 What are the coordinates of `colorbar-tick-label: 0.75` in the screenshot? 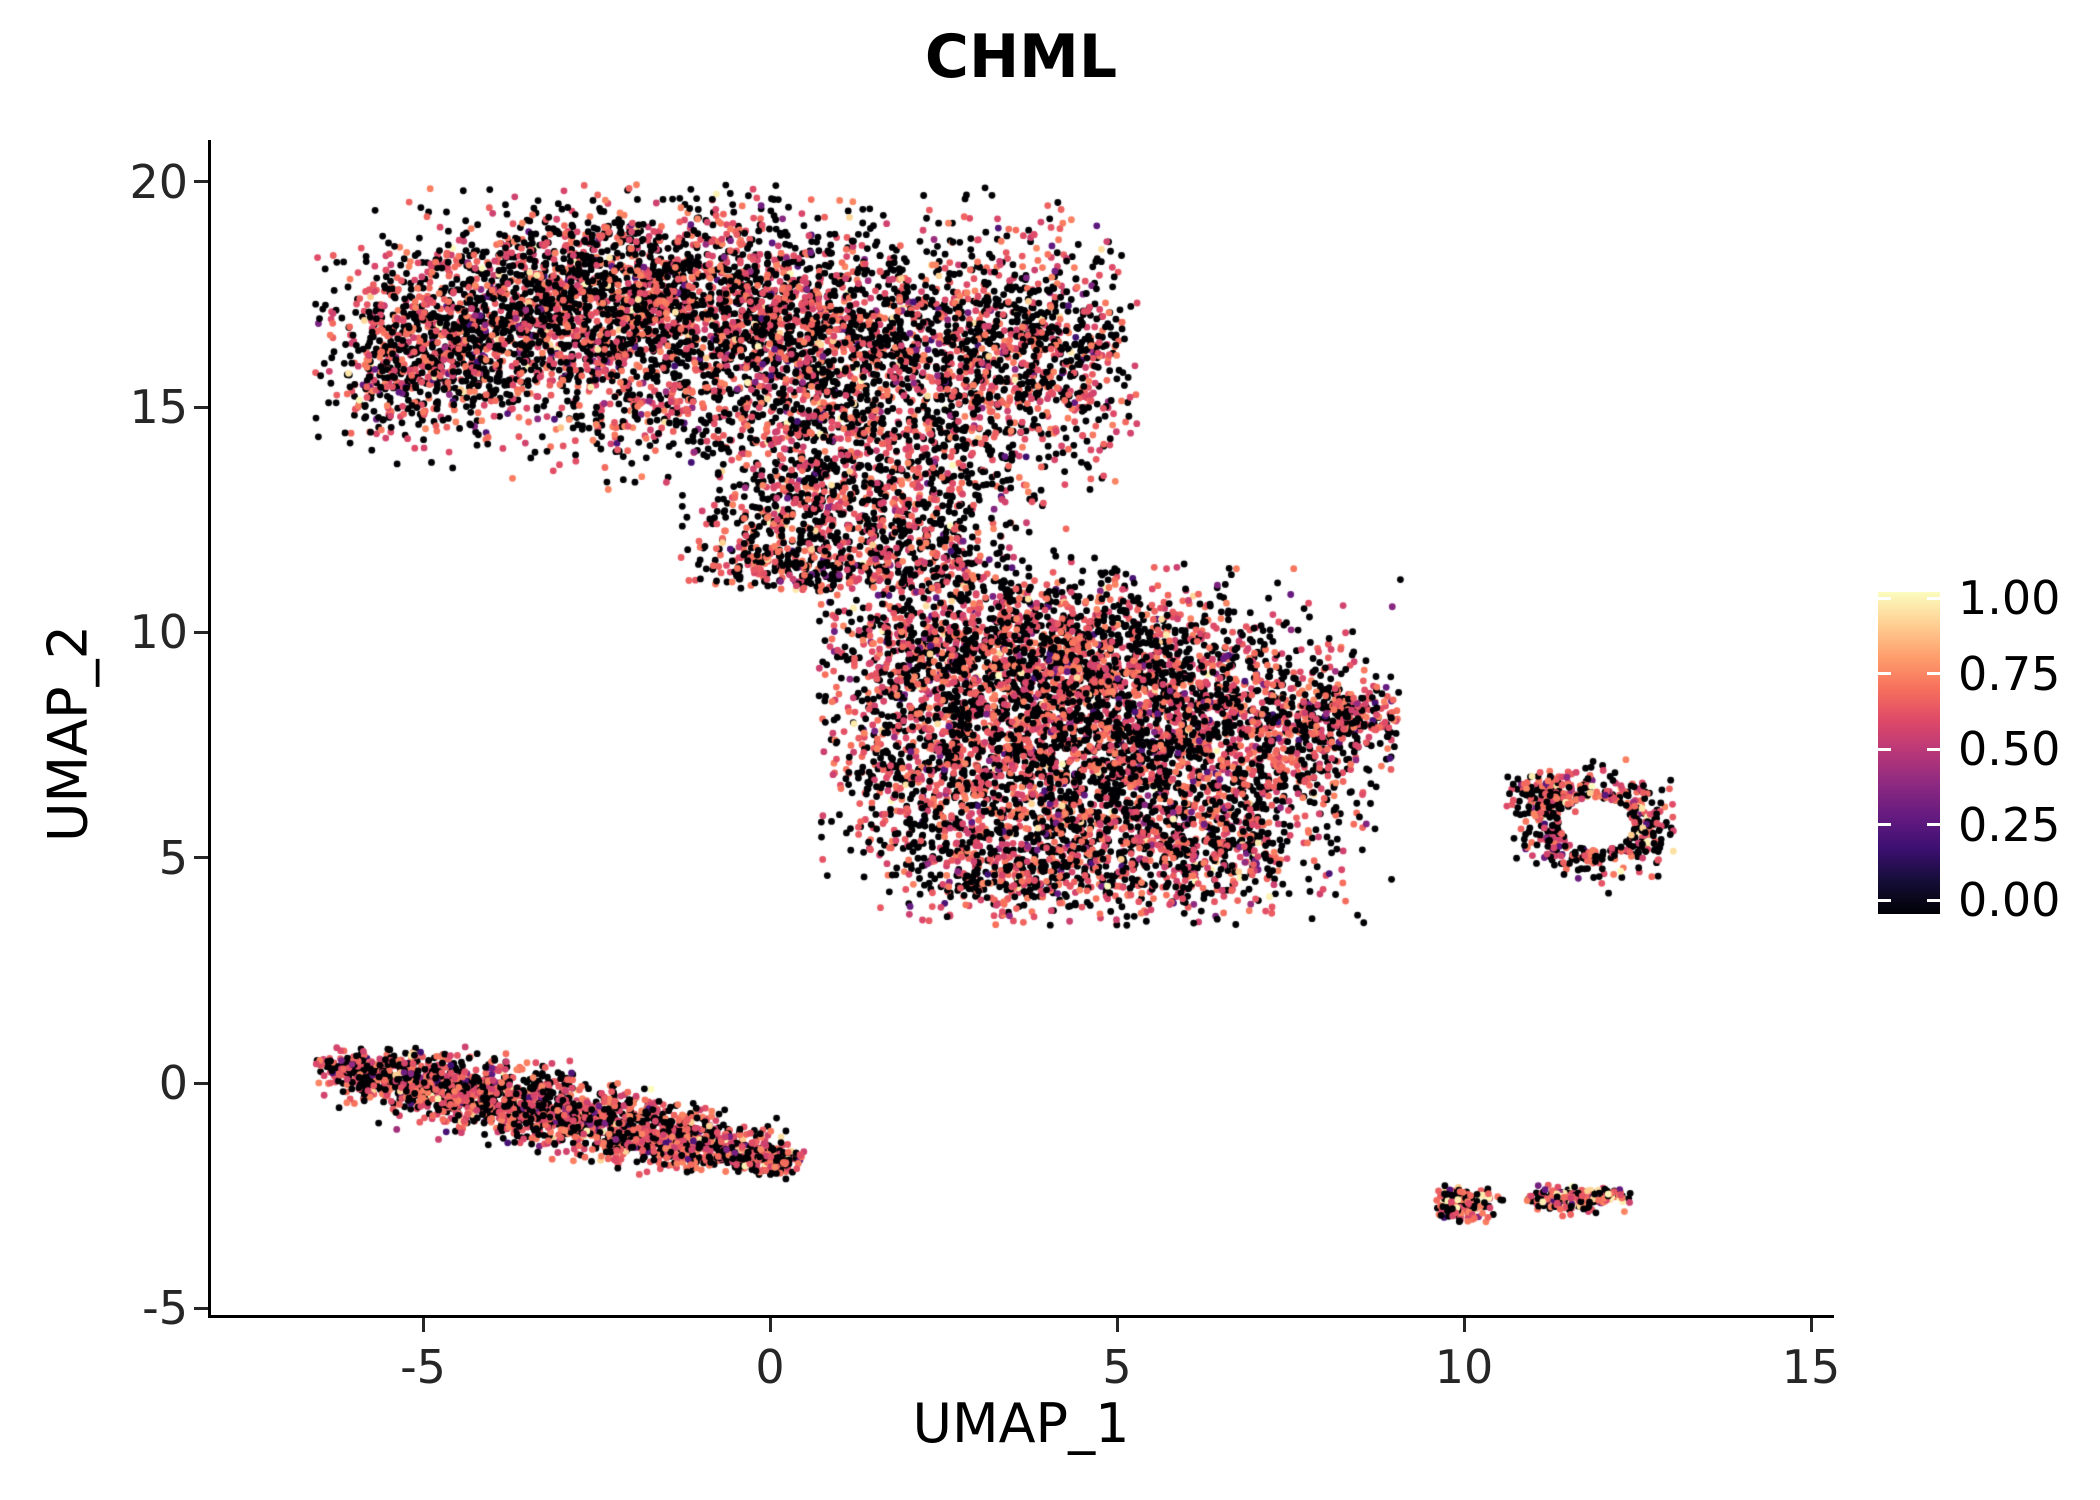 It's located at (2009, 673).